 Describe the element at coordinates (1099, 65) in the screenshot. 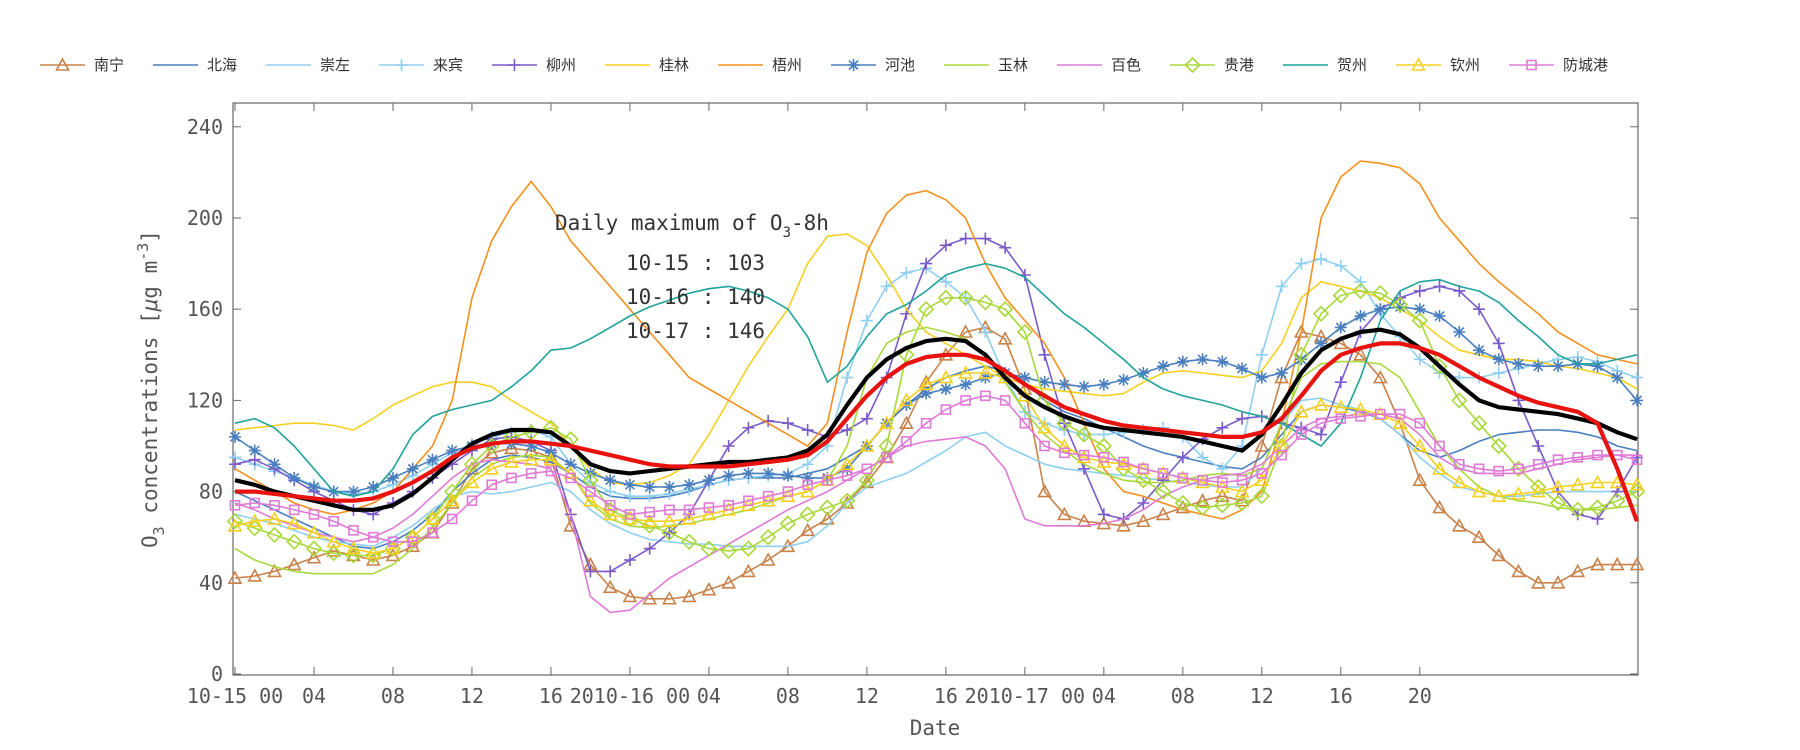

I see `legend-item: 百色` at that location.